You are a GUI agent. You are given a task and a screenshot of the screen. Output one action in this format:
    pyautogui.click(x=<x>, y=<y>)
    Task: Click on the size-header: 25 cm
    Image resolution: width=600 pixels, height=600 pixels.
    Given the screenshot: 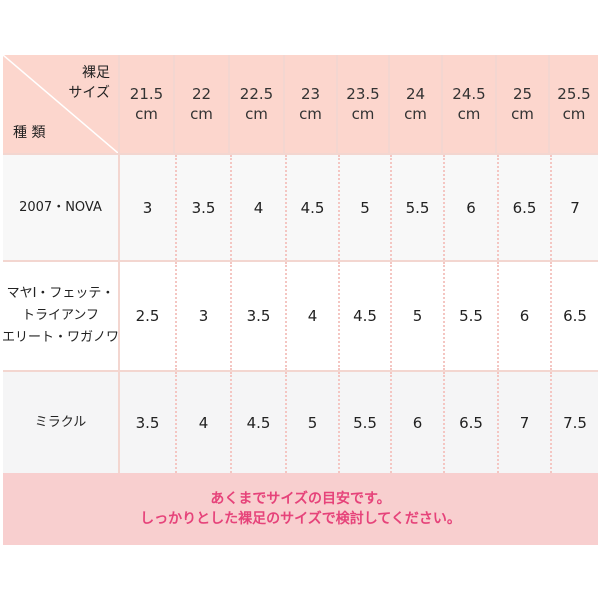 What is the action you would take?
    pyautogui.click(x=522, y=104)
    